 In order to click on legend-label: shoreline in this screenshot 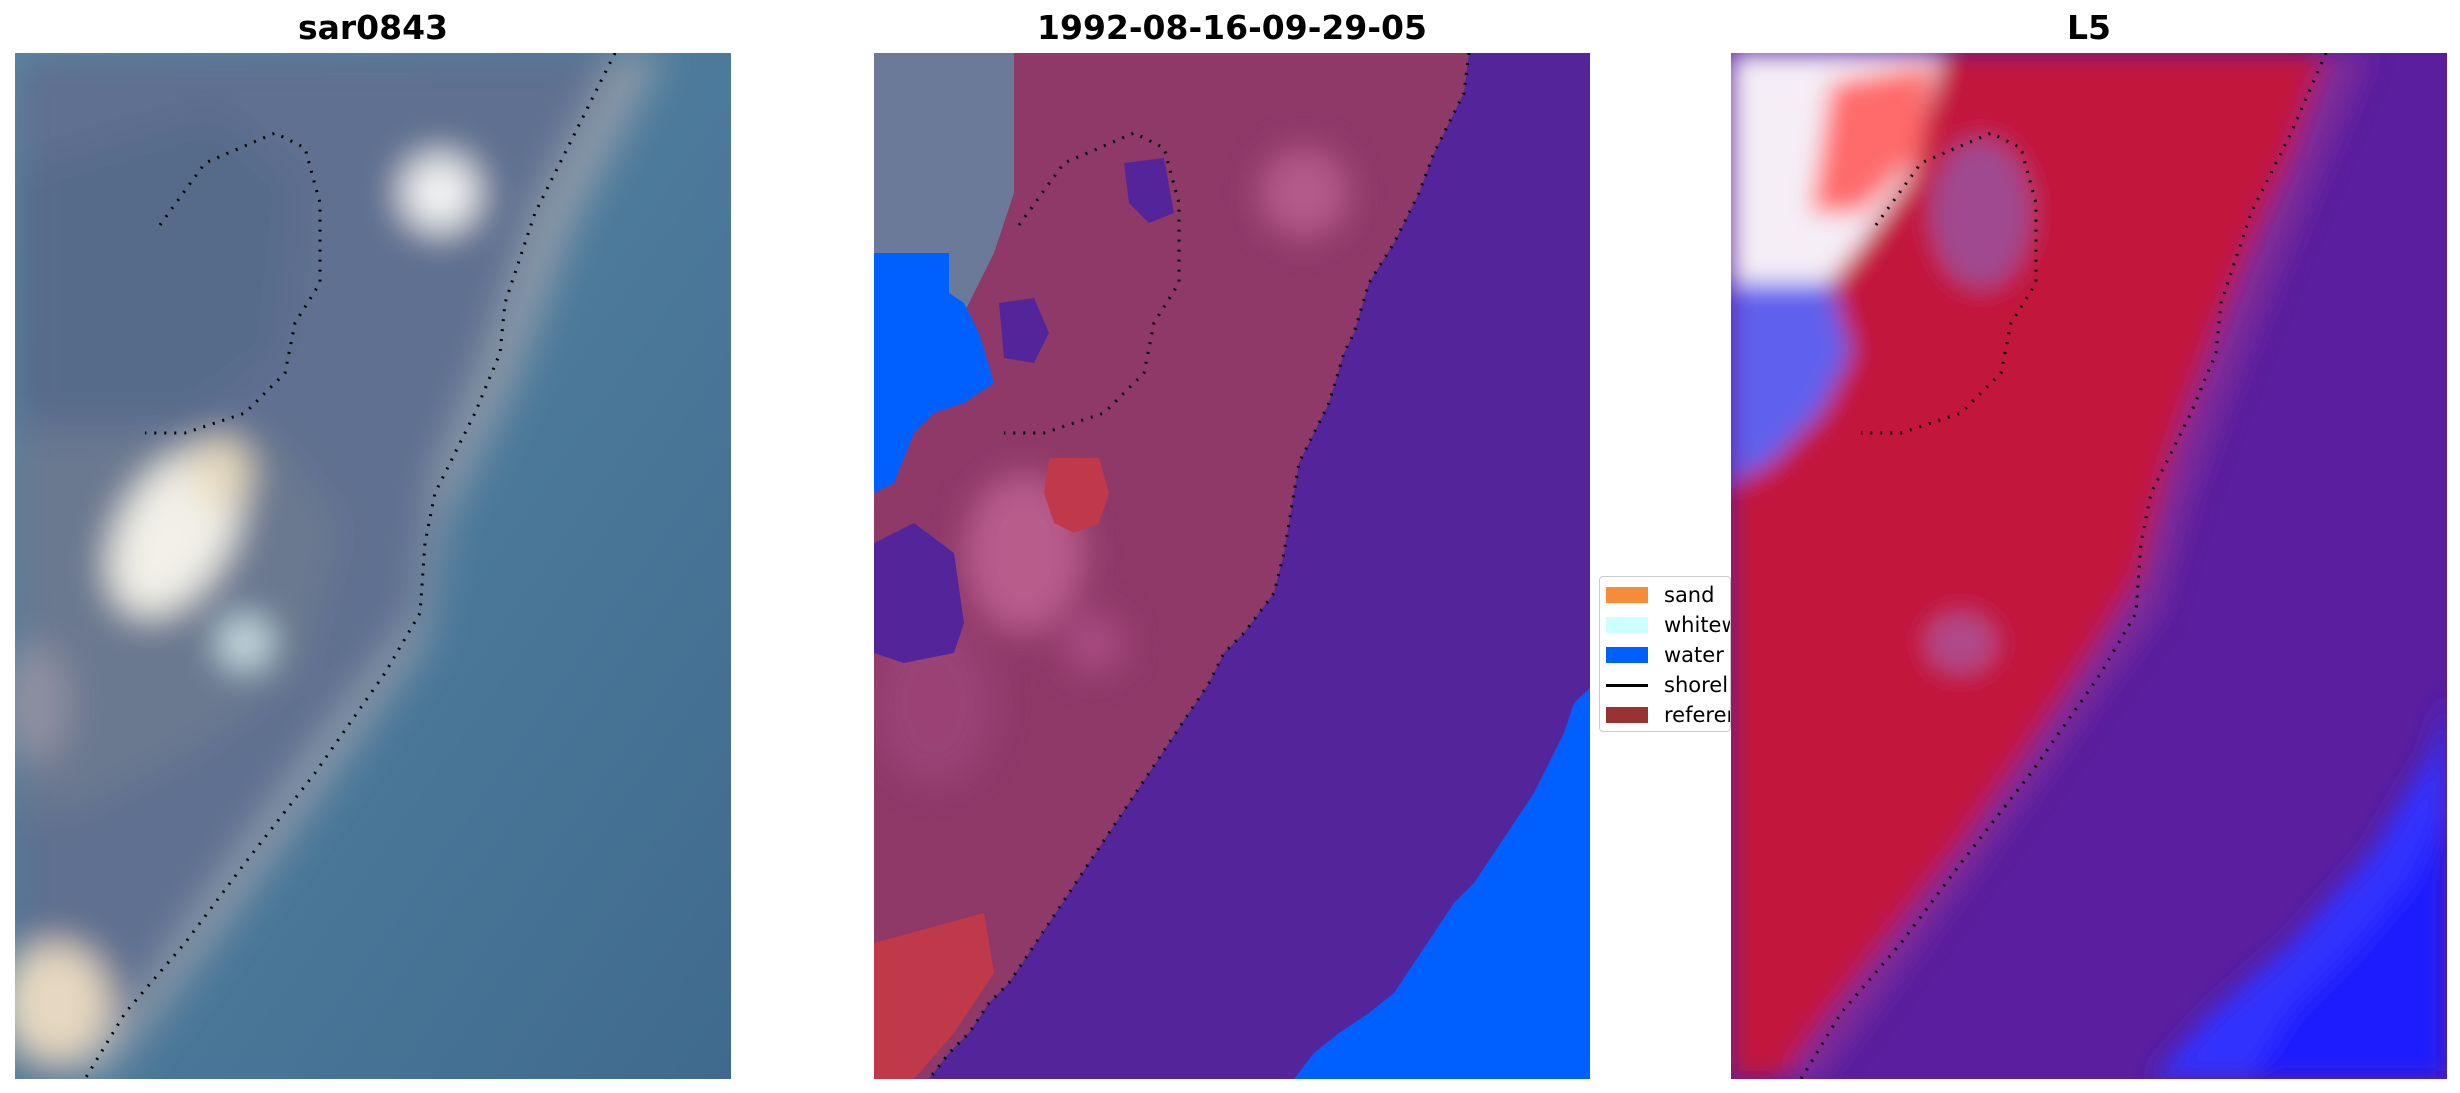, I will do `click(1697, 685)`.